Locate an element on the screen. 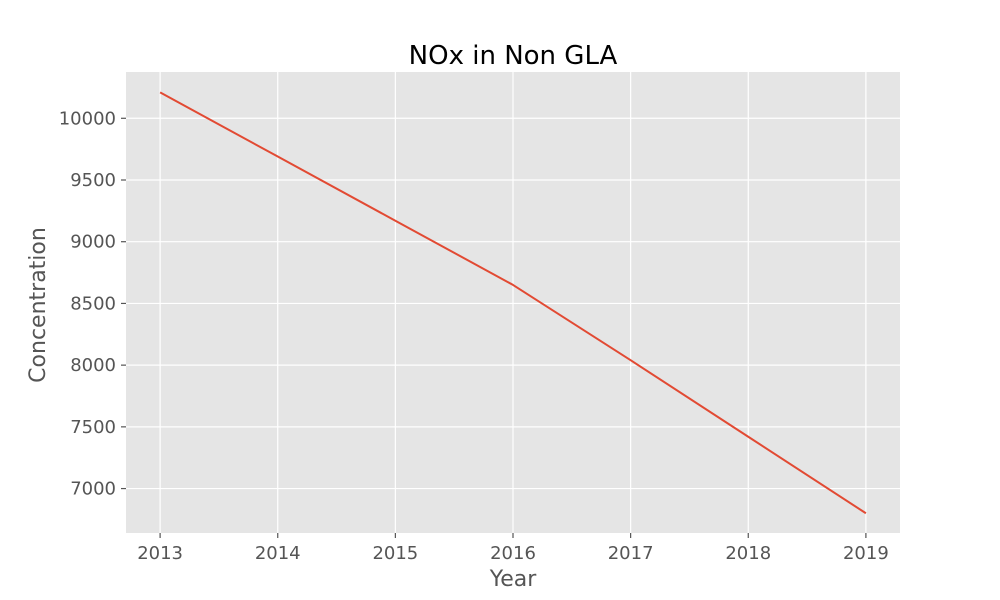 This screenshot has height=600, width=1000. x-tick-label: 2016 is located at coordinates (513, 553).